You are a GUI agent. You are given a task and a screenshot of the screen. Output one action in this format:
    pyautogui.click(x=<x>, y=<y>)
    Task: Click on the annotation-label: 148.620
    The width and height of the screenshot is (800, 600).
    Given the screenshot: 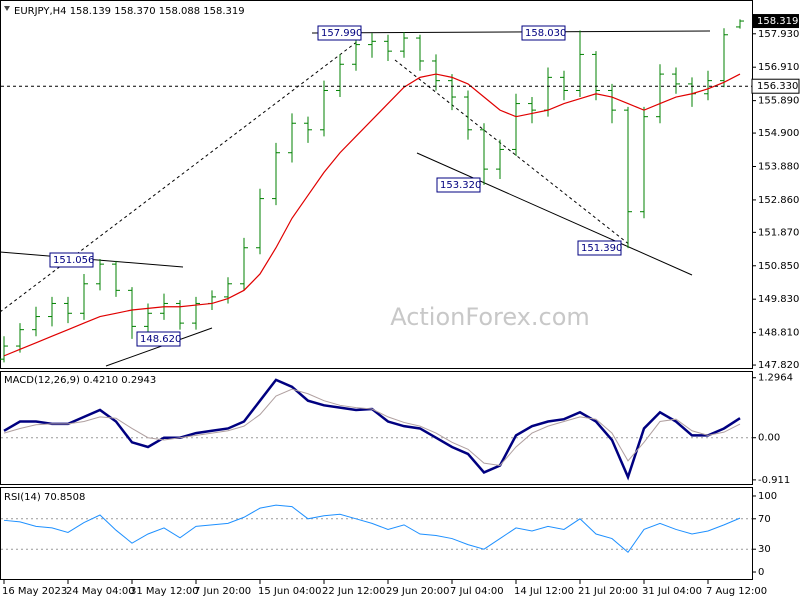 What is the action you would take?
    pyautogui.click(x=160, y=339)
    